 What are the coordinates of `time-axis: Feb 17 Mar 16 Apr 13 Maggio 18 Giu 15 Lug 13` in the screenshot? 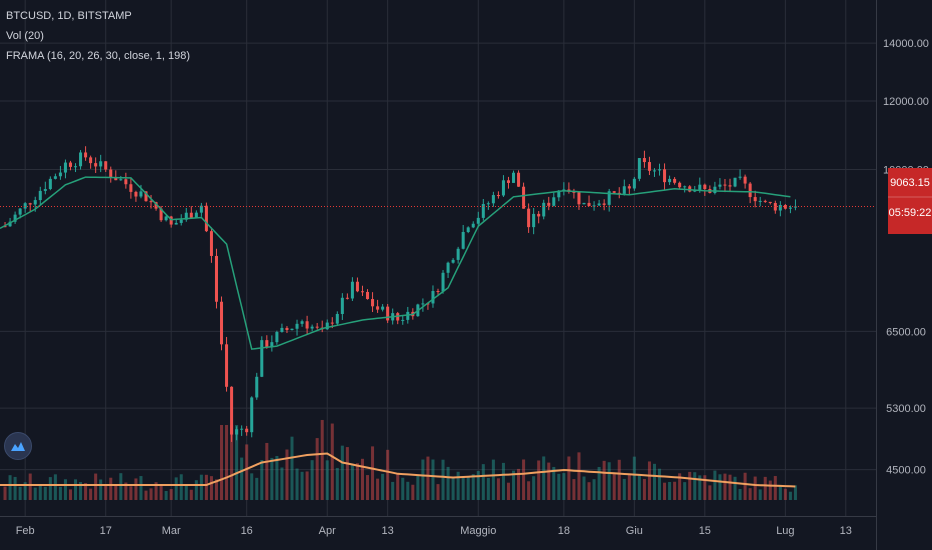 It's located at (434, 531).